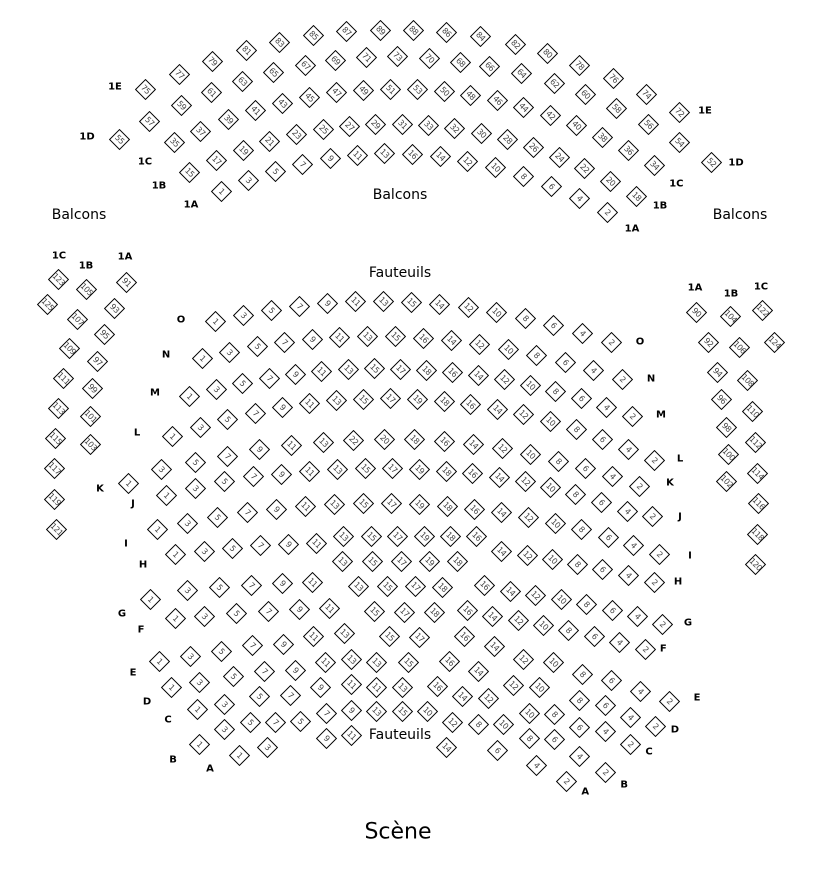 The image size is (816, 884). What do you see at coordinates (440, 304) in the screenshot?
I see `seat-orchestra-O-14: 14` at bounding box center [440, 304].